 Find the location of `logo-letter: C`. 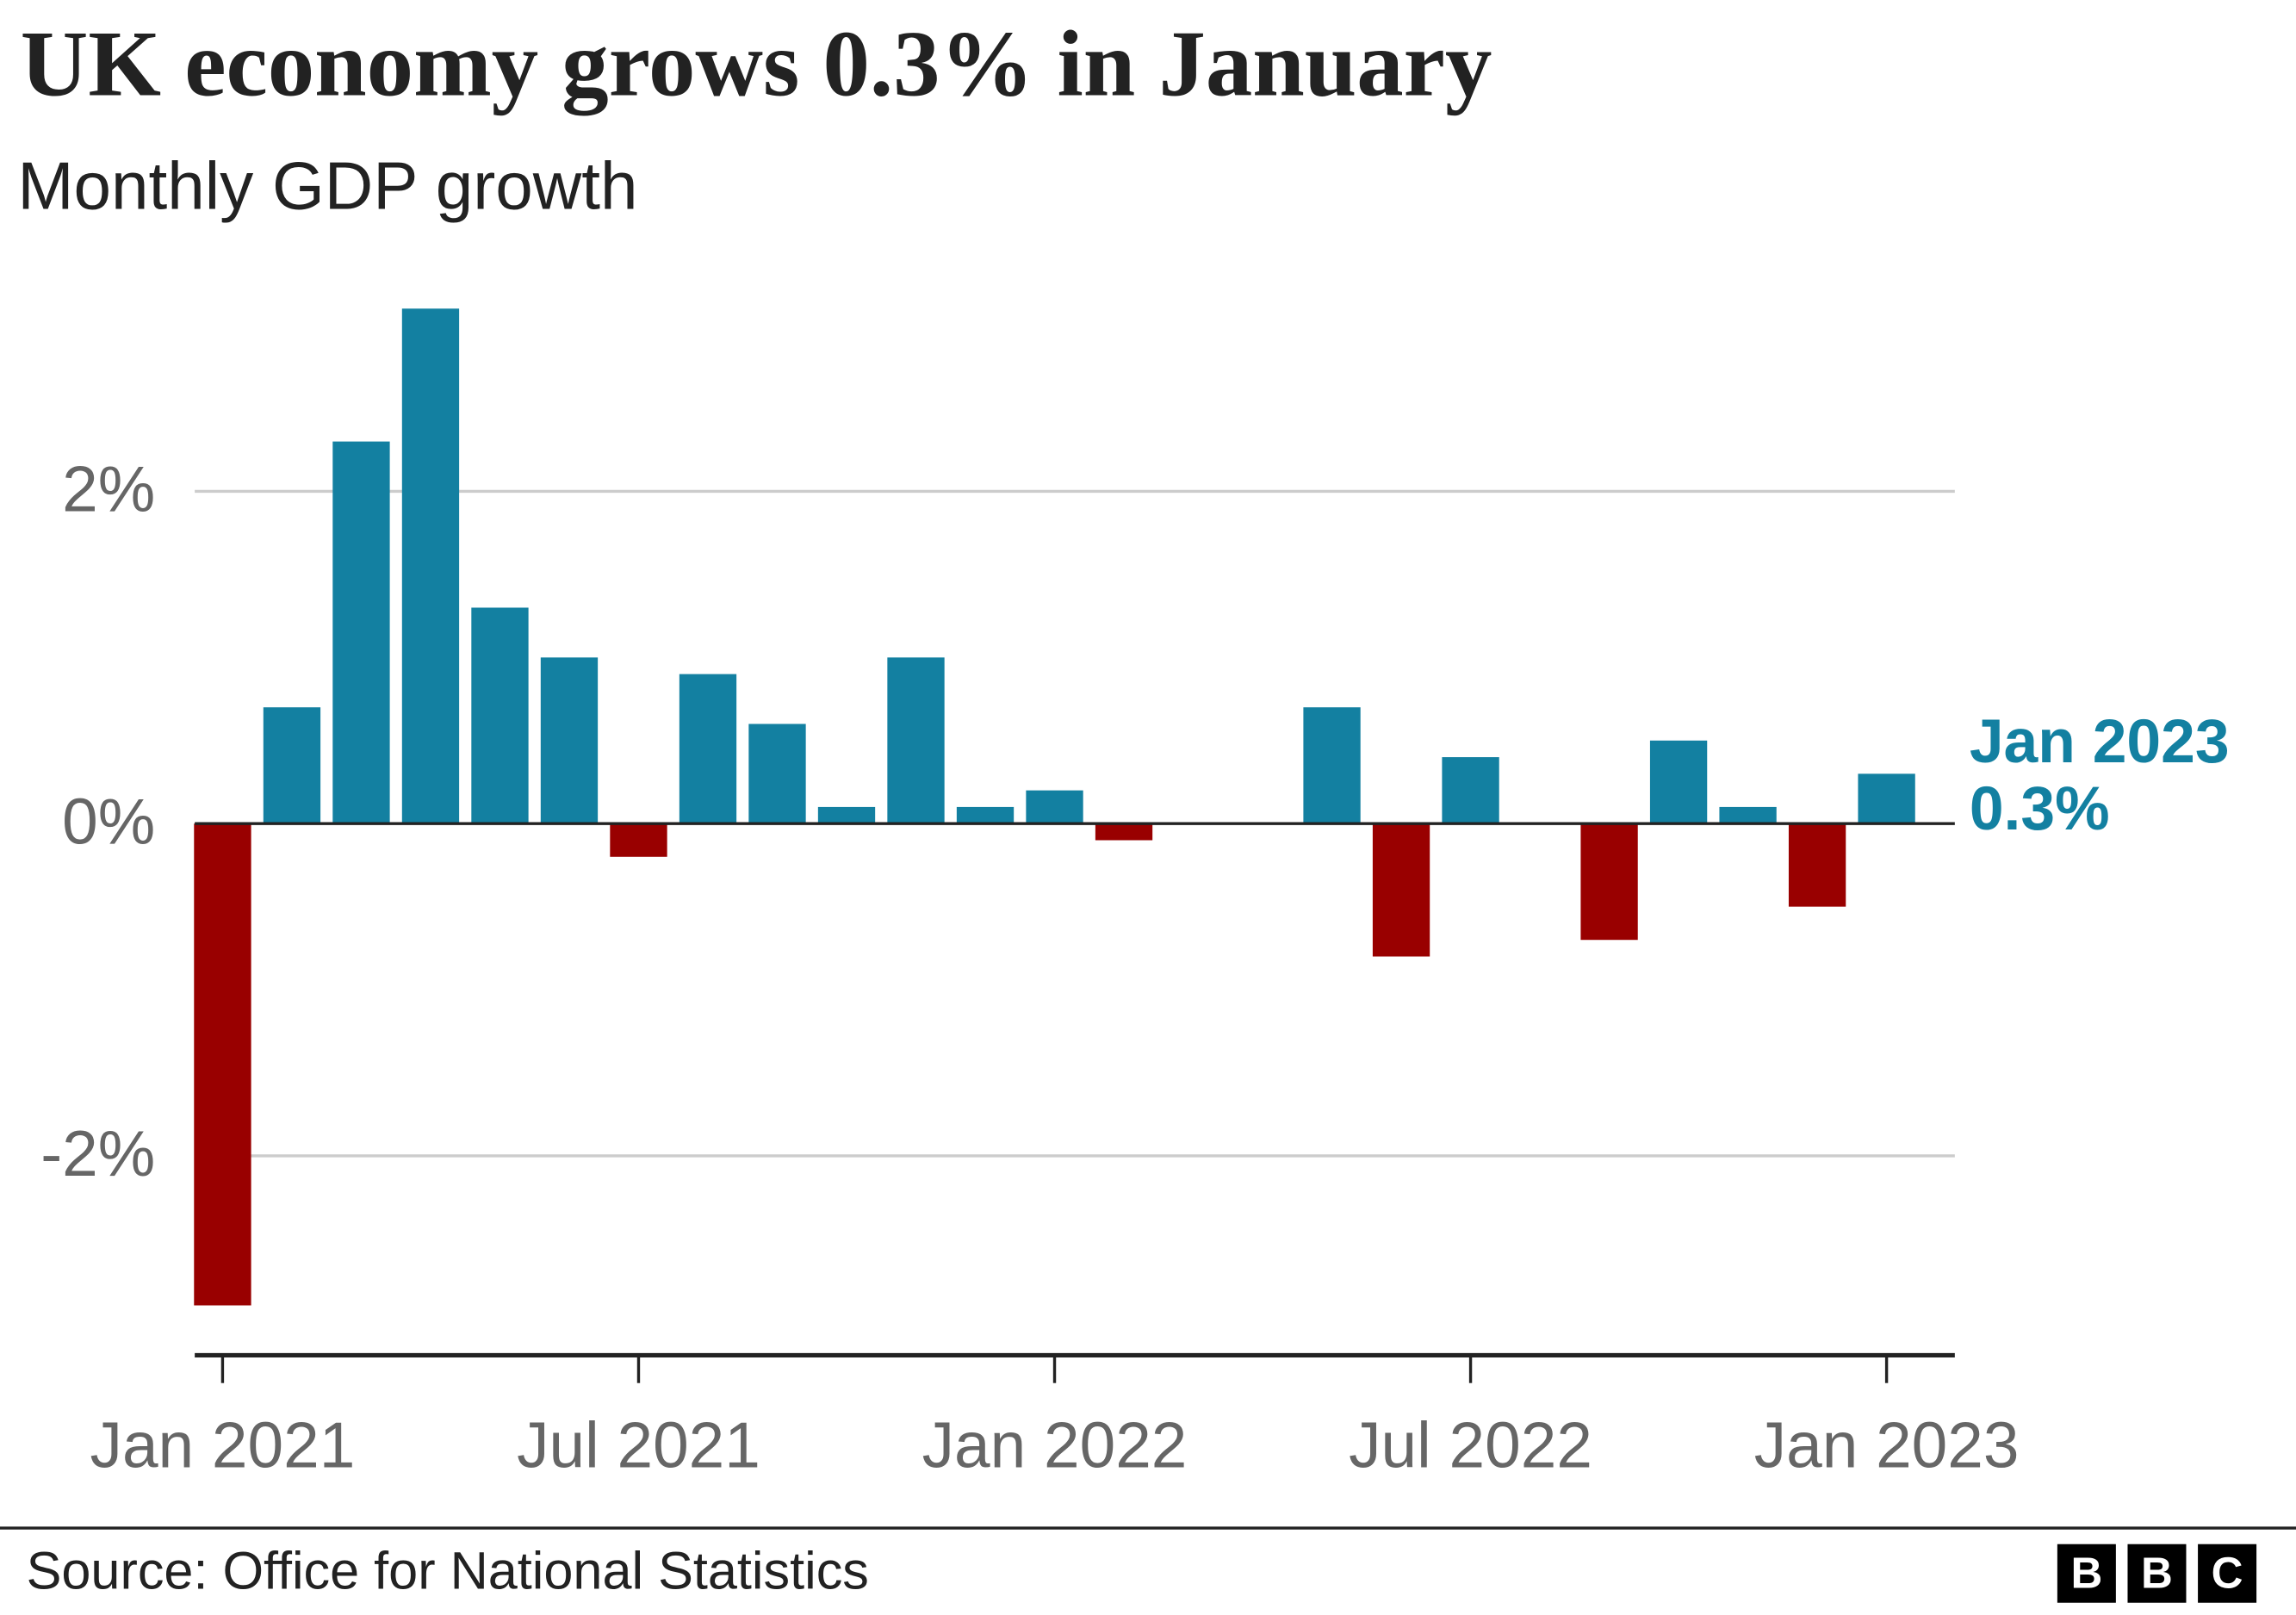

logo-letter: C is located at coordinates (2227, 1573).